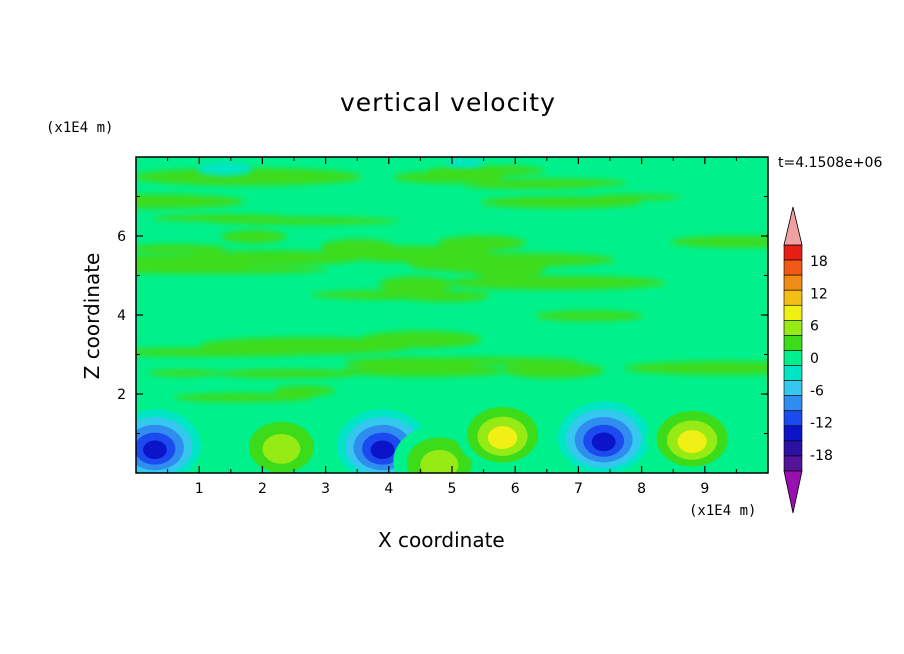 This screenshot has width=904, height=654. Describe the element at coordinates (817, 391) in the screenshot. I see `colorbar-tick-label: -6` at that location.